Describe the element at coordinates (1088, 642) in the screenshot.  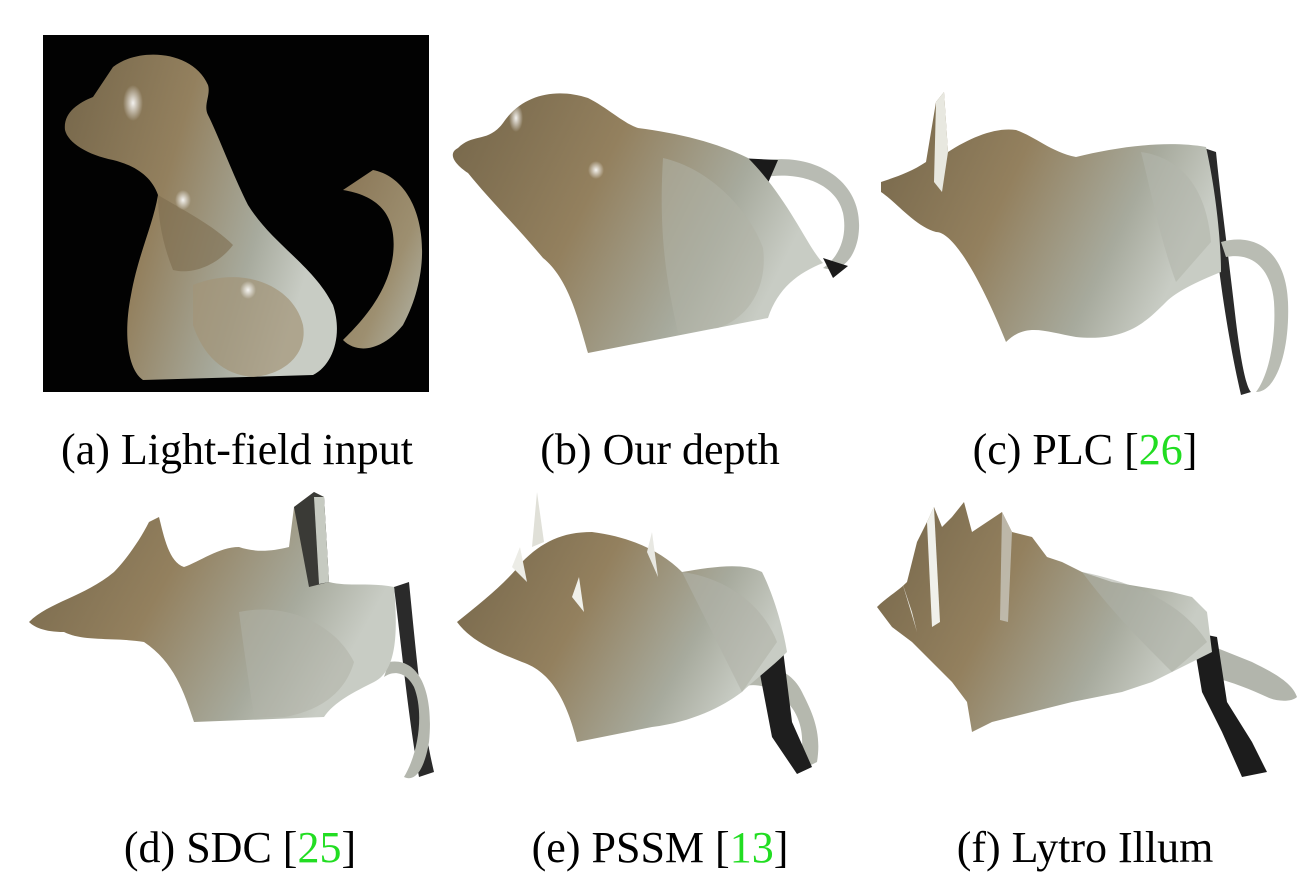
I see `lytro-illum-reconstruction` at that location.